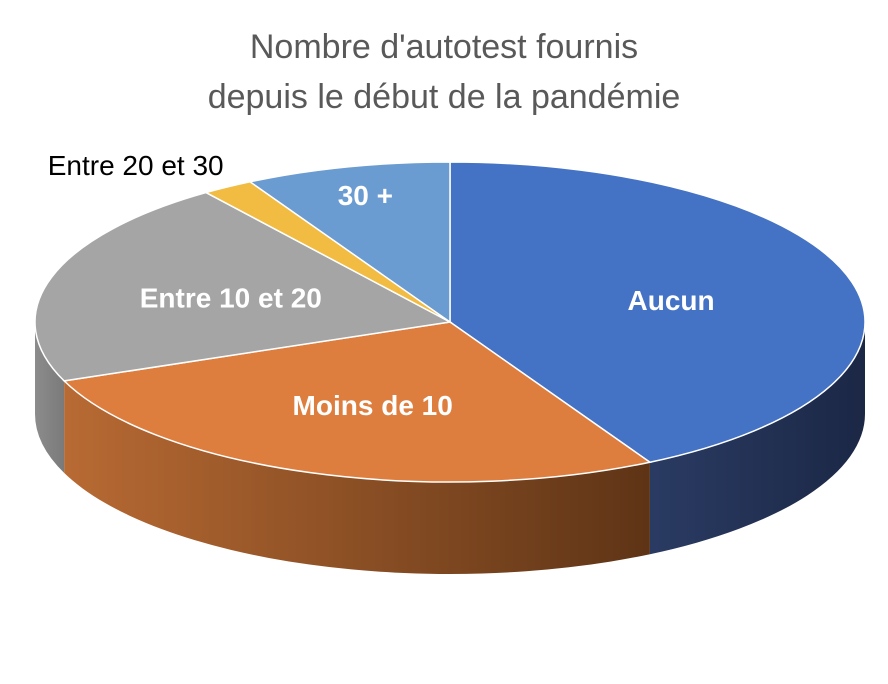 This screenshot has height=684, width=888. What do you see at coordinates (136, 165) in the screenshot?
I see `slice-label-entre-20-et-30: Entre 20 et 30` at bounding box center [136, 165].